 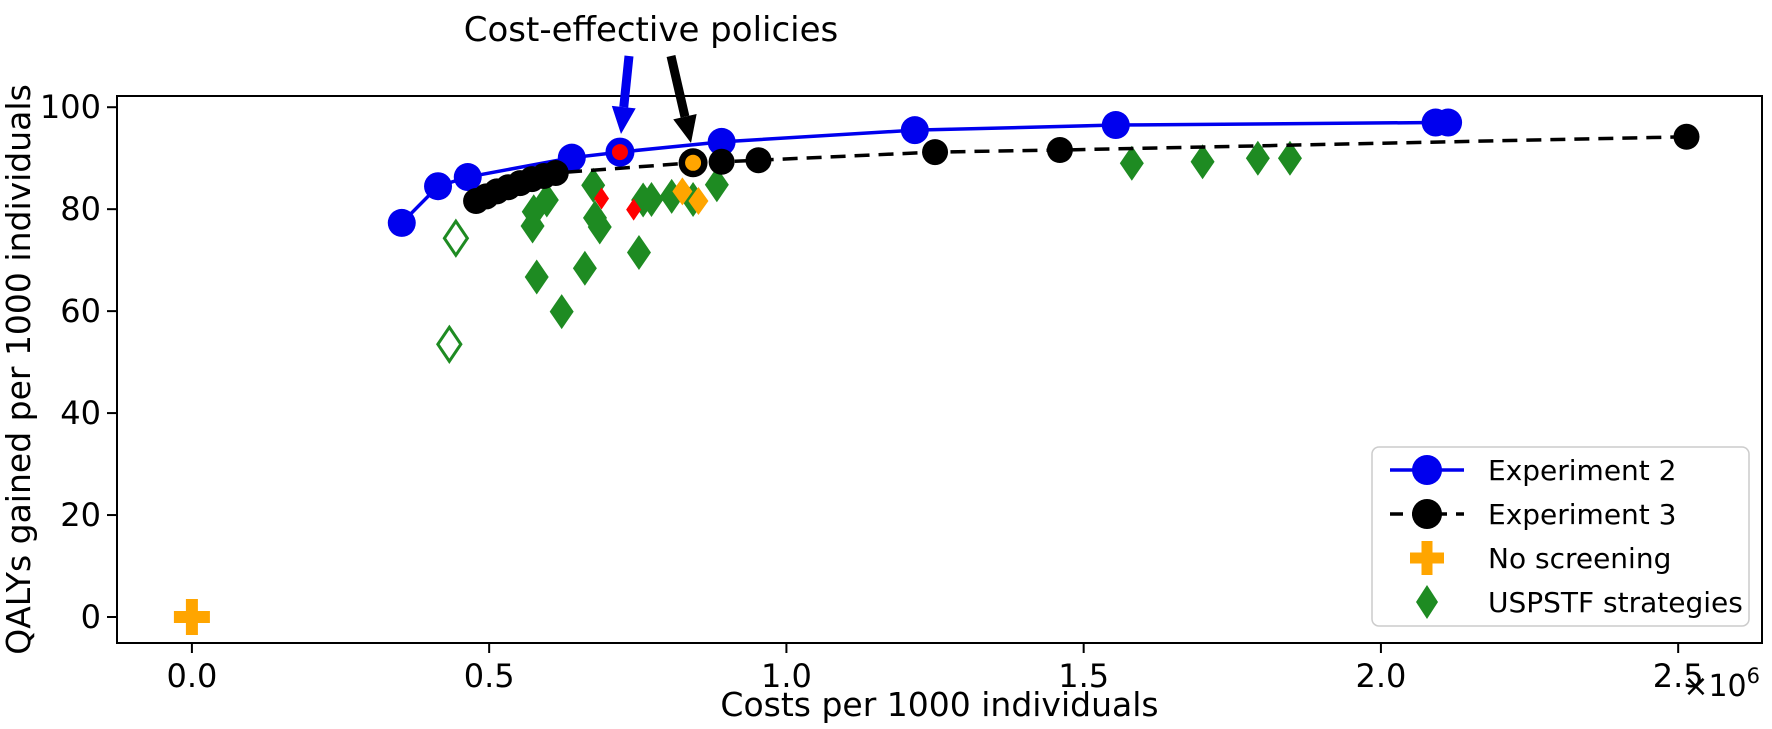 I want to click on legend-box, so click(x=1560, y=536).